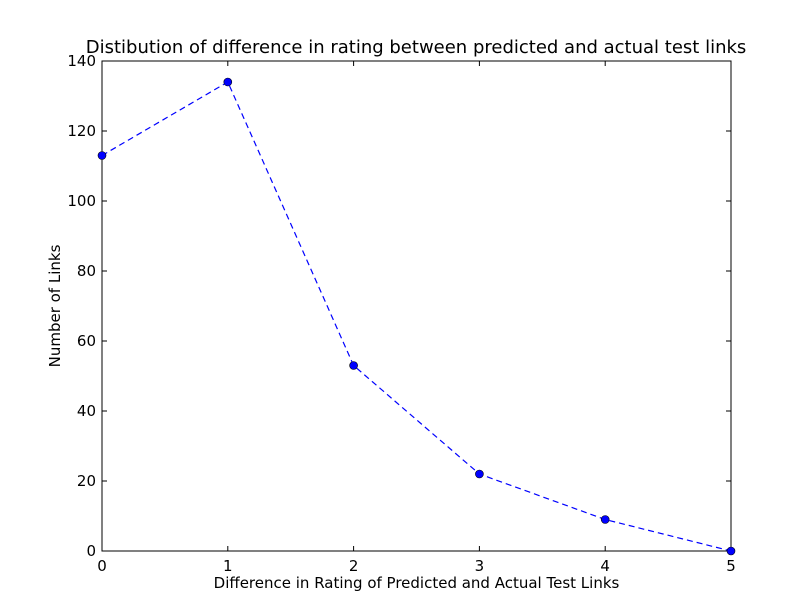  I want to click on y-tick-label: 0, so click(91, 551).